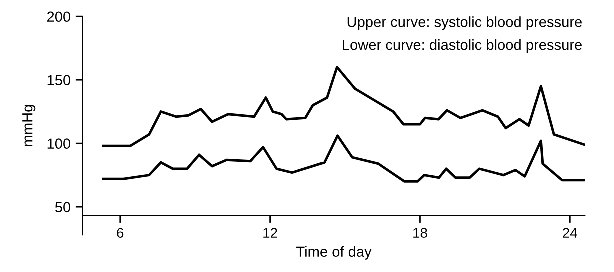  Describe the element at coordinates (462, 47) in the screenshot. I see `annotation: Lower curve: diastolic blood pressure` at that location.